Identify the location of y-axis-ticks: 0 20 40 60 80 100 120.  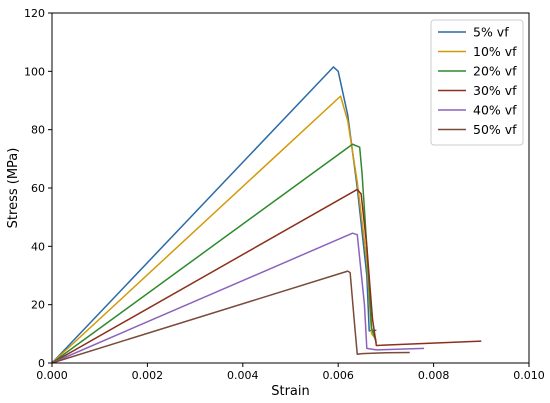
(38, 188).